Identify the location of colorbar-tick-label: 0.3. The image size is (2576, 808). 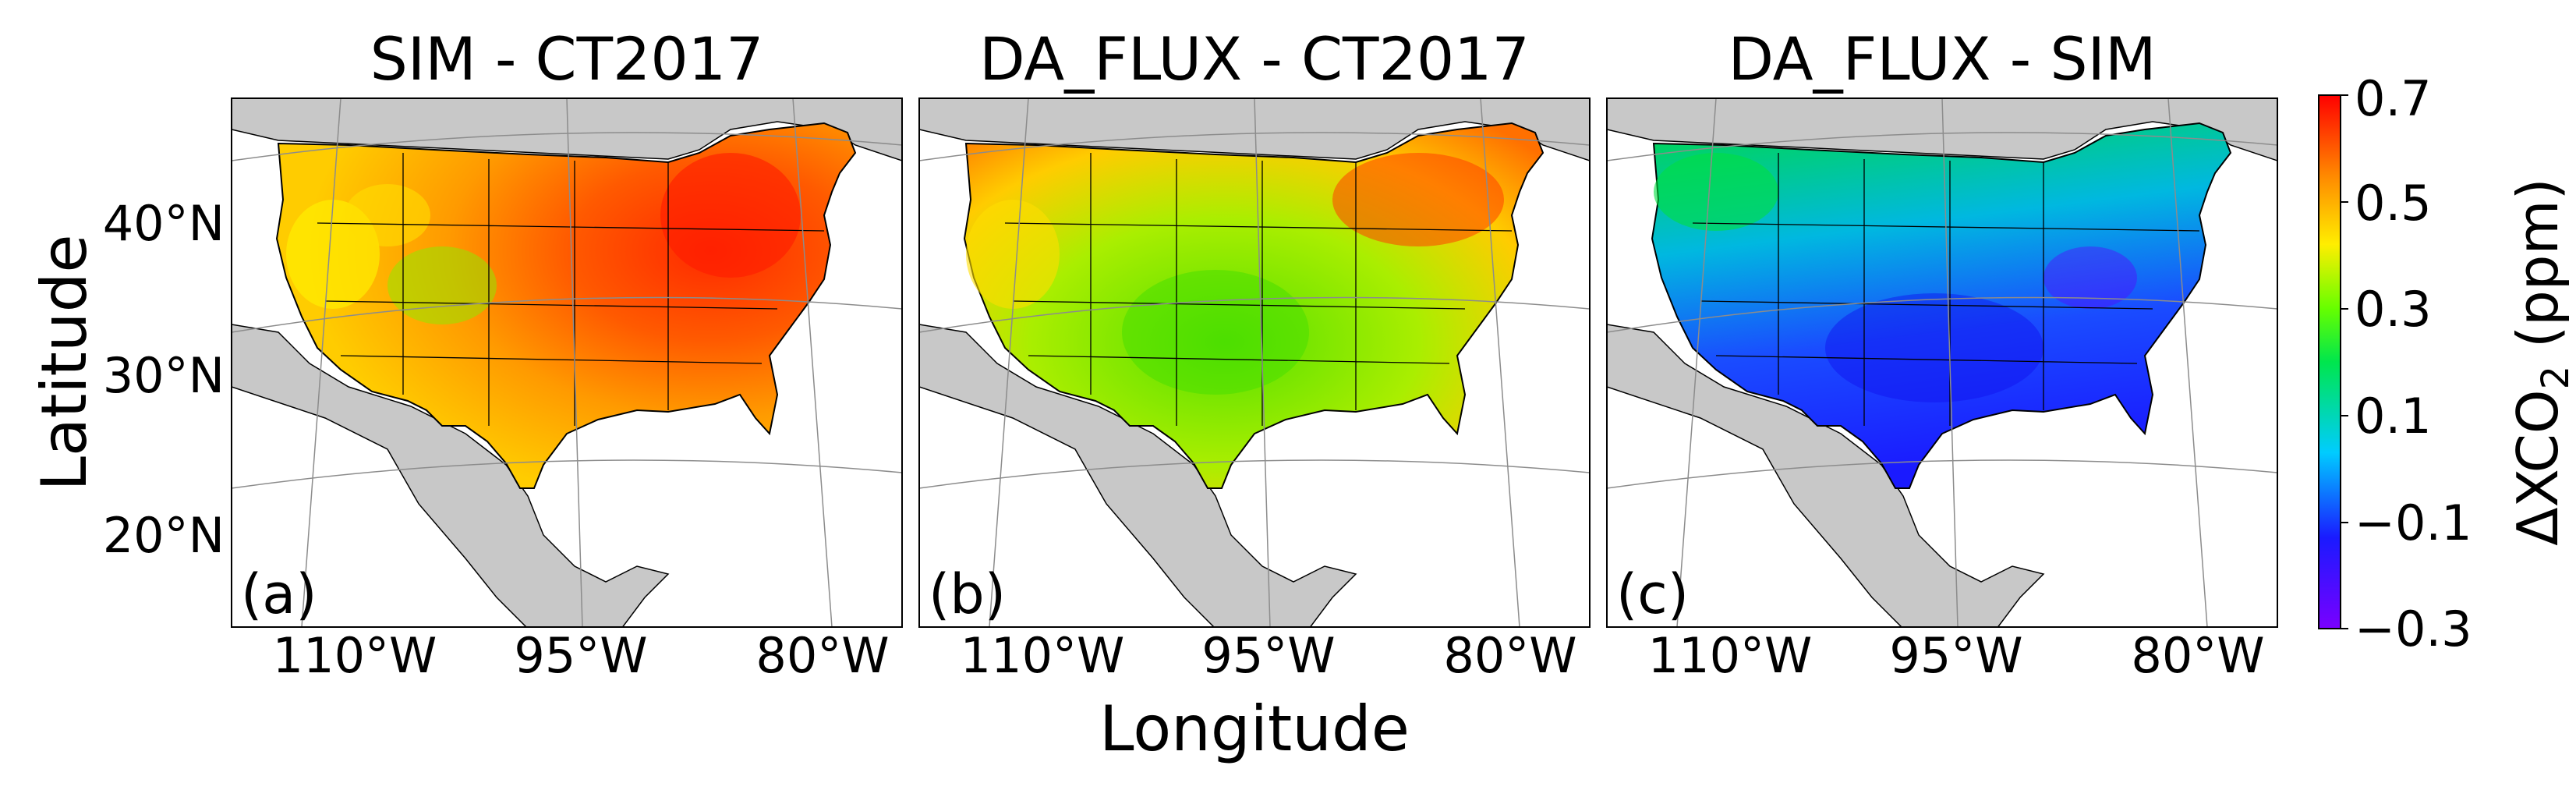
(2393, 309).